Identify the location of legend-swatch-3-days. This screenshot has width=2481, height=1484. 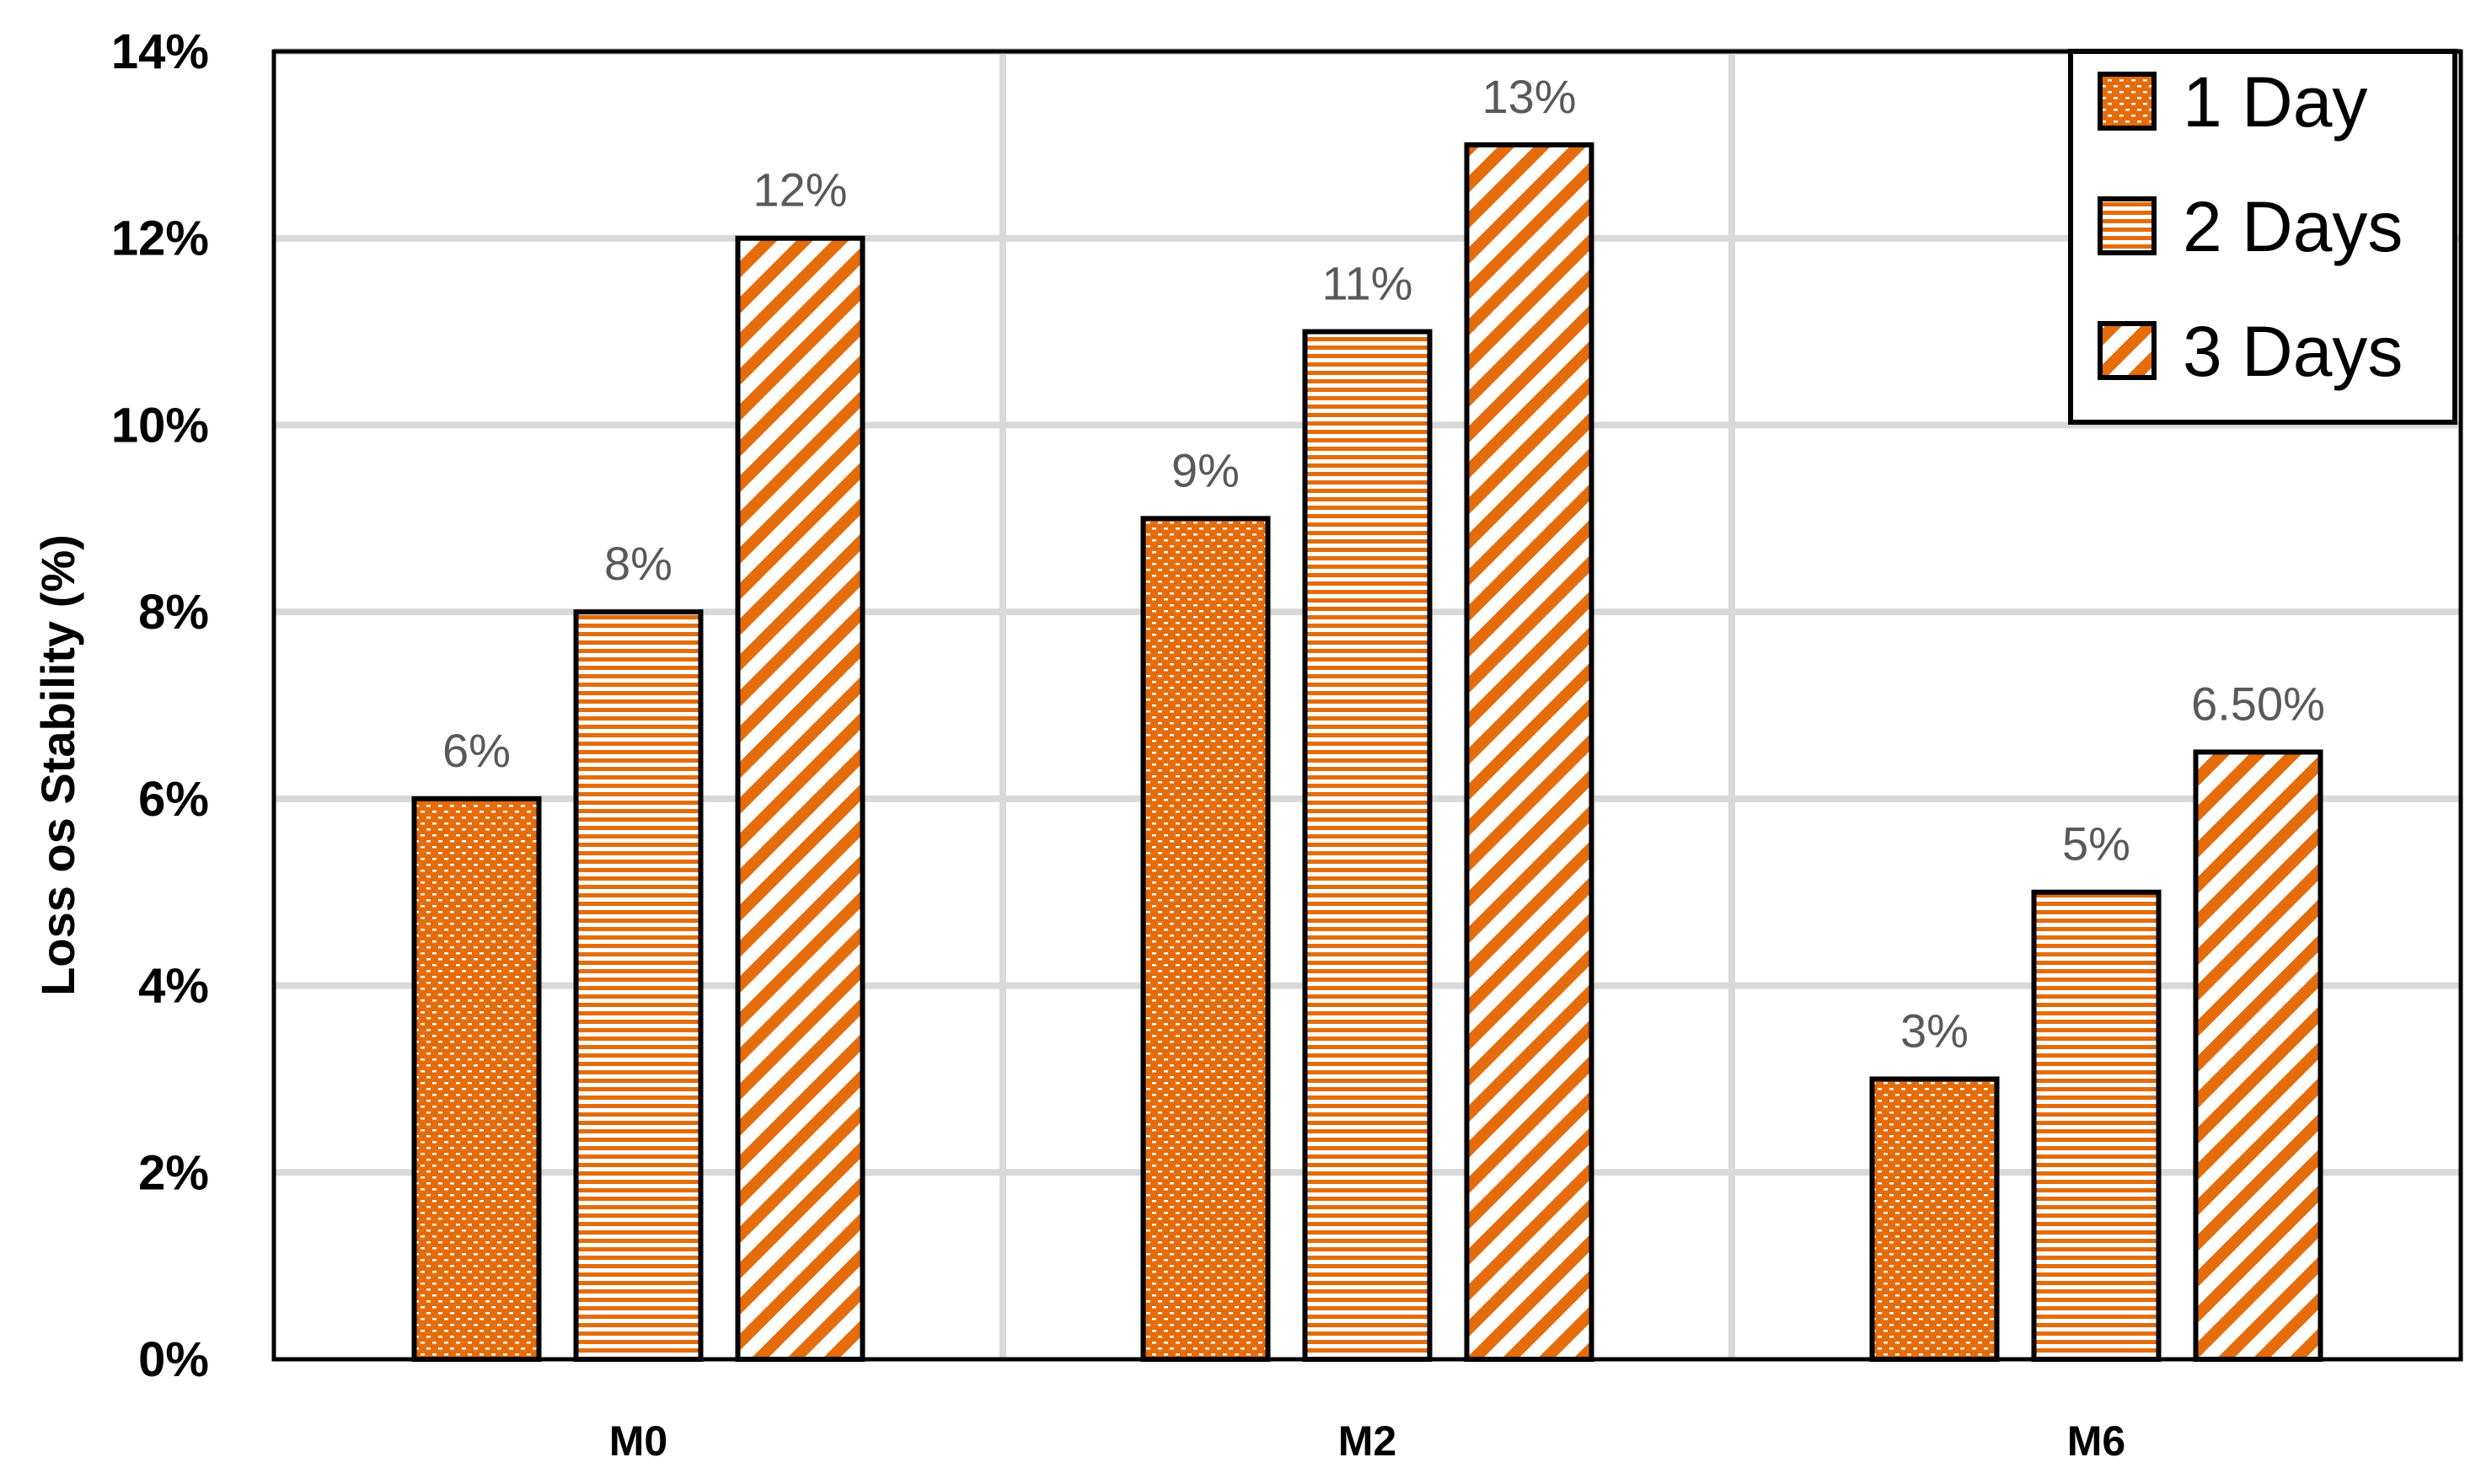
(2127, 351).